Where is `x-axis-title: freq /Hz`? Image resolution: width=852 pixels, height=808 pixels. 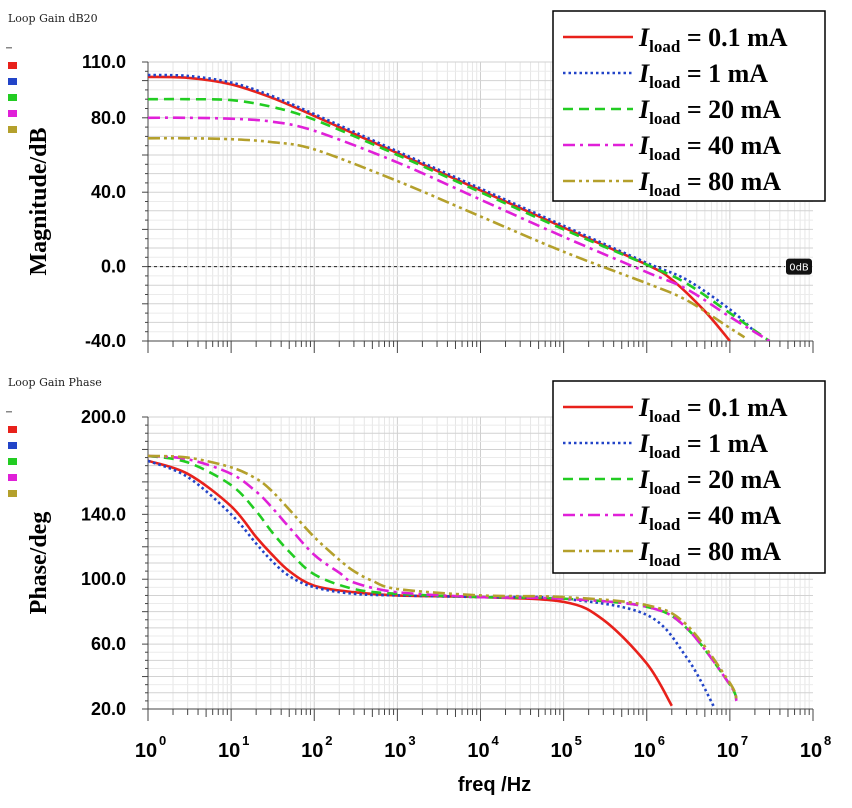
x-axis-title: freq /Hz is located at coordinates (494, 785).